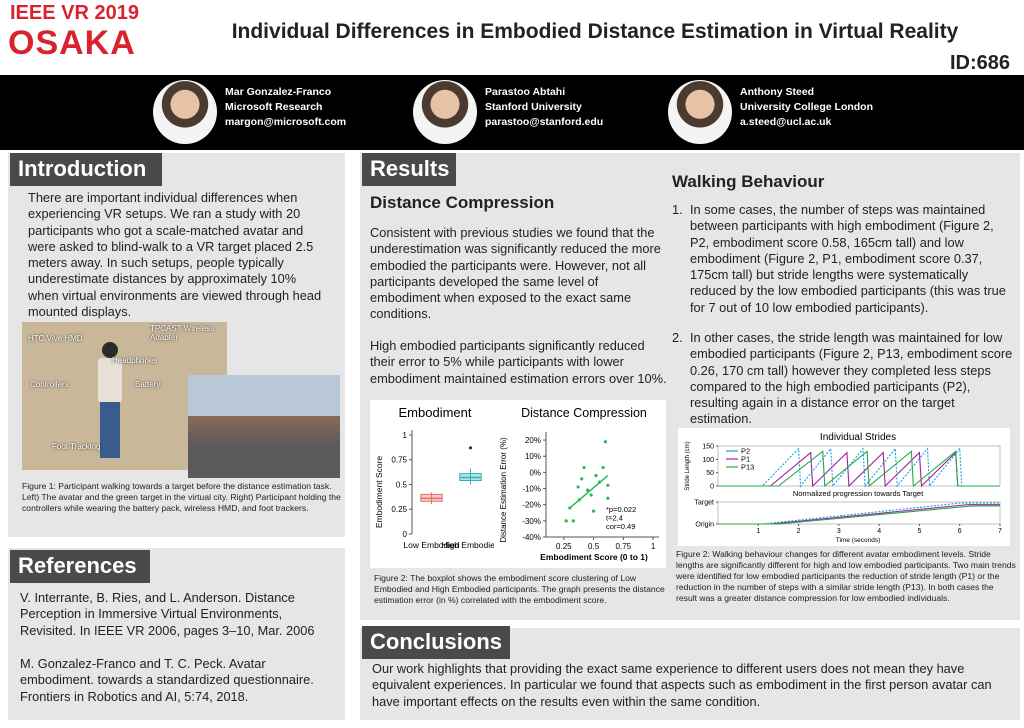 Image resolution: width=1024 pixels, height=728 pixels. Describe the element at coordinates (74, 13) in the screenshot. I see `logo-year: IEEE VR 2019` at that location.